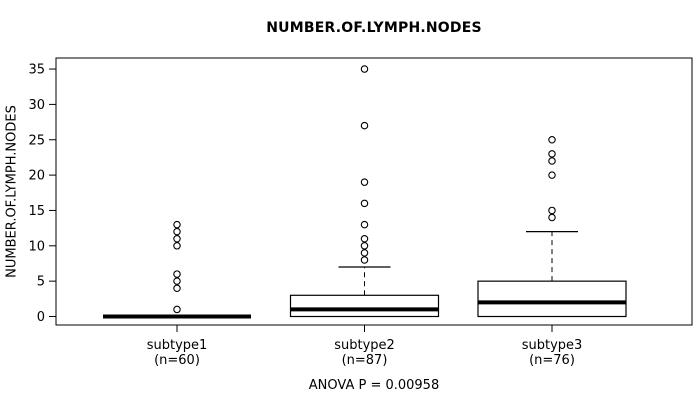 The image size is (700, 400). What do you see at coordinates (36, 105) in the screenshot?
I see `y-tick-label: 30` at bounding box center [36, 105].